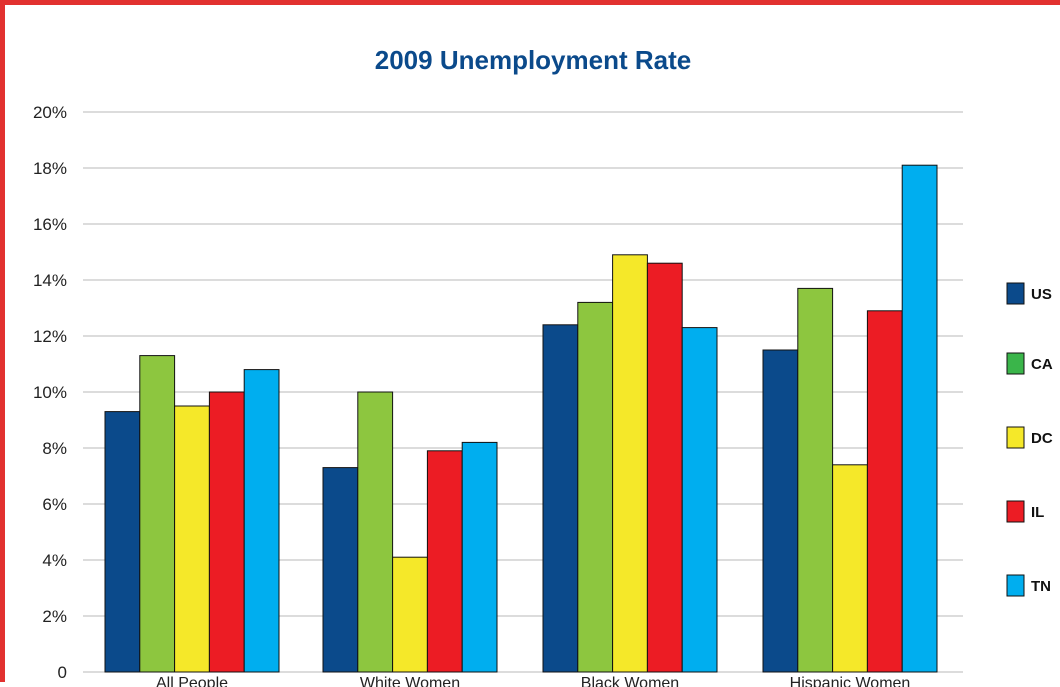 This screenshot has height=687, width=1060. Describe the element at coordinates (50, 112) in the screenshot. I see `y-tick-label: 20%` at that location.